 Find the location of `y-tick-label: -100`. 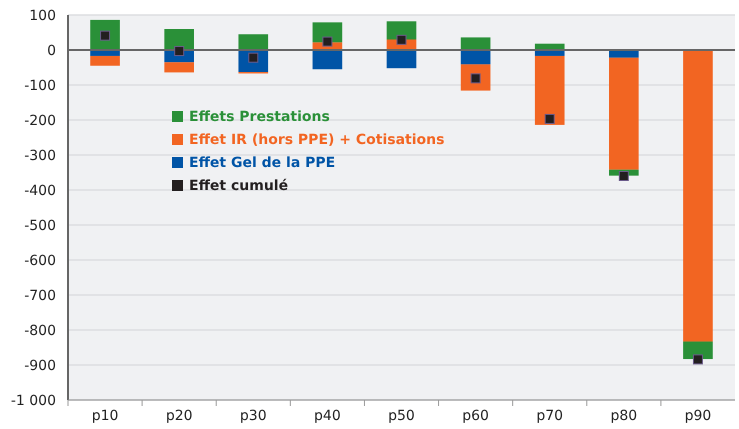

y-tick-label: -100 is located at coordinates (40, 86).